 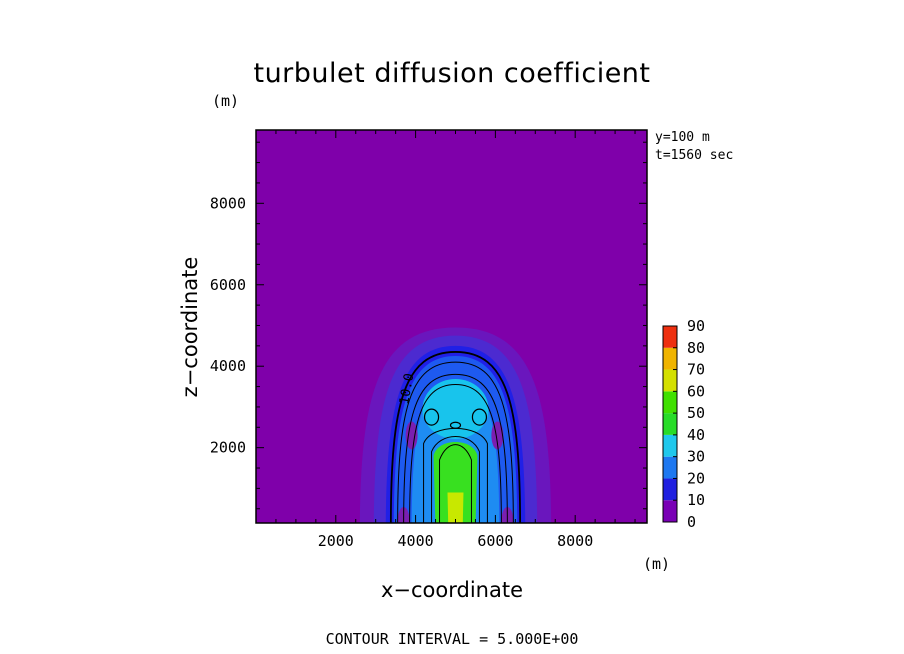 What do you see at coordinates (336, 541) in the screenshot?
I see `x-tick-label: 2000` at bounding box center [336, 541].